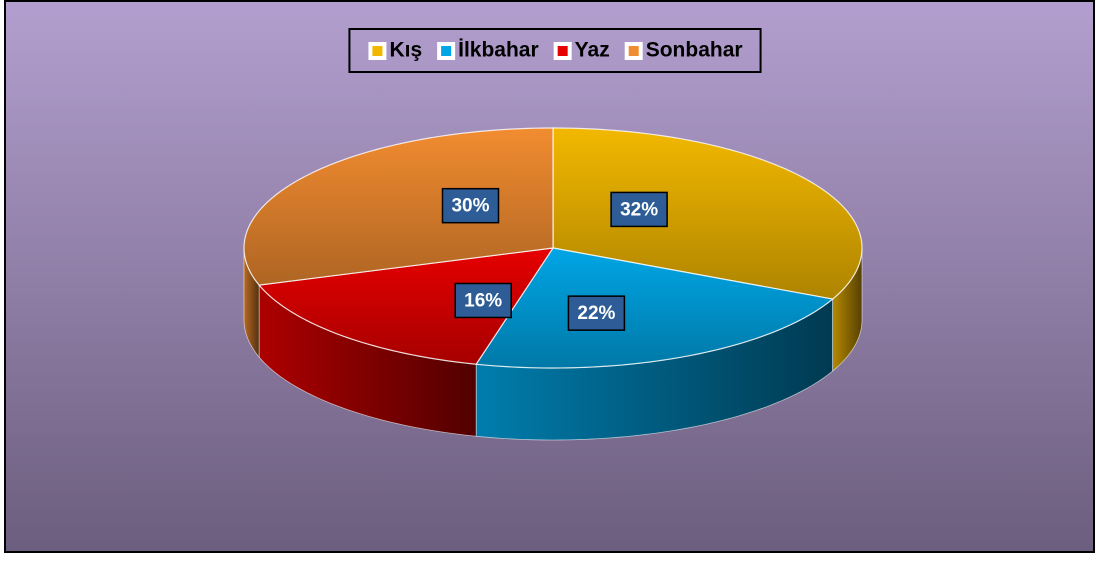 This screenshot has width=1096, height=563. I want to click on legend-label: Yaz, so click(592, 50).